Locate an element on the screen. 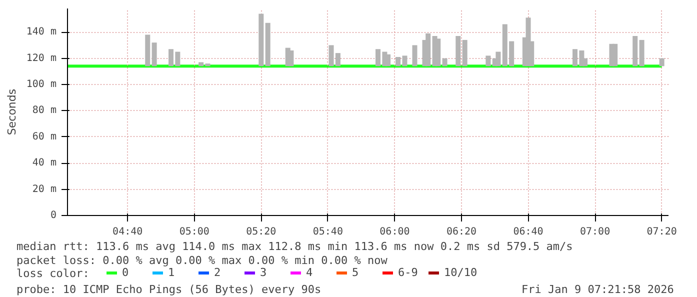 The width and height of the screenshot is (697, 297). text: packet loss: 0.00 % avg 0.00 % max 0.00 % min 0.00 % now is located at coordinates (202, 260).